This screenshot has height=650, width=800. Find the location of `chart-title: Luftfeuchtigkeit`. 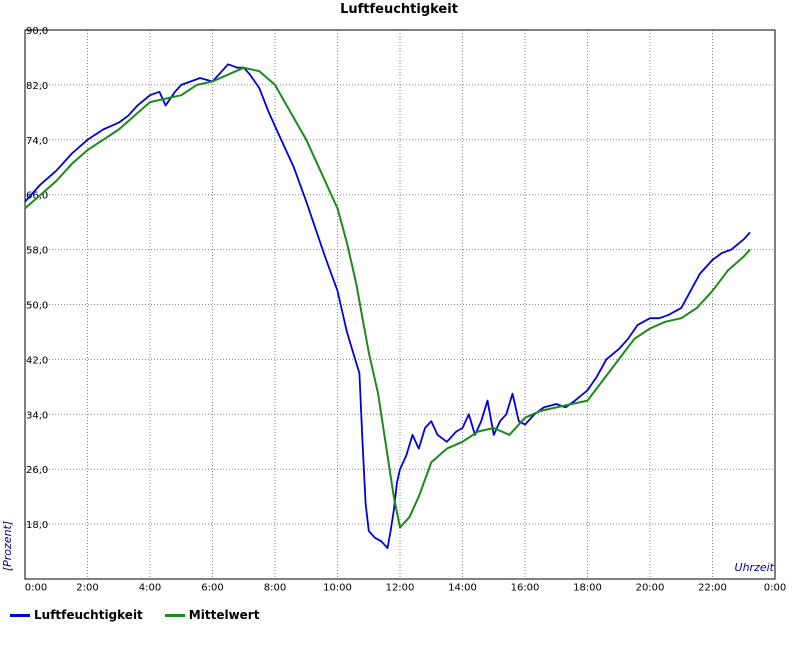

chart-title: Luftfeuchtigkeit is located at coordinates (399, 9).